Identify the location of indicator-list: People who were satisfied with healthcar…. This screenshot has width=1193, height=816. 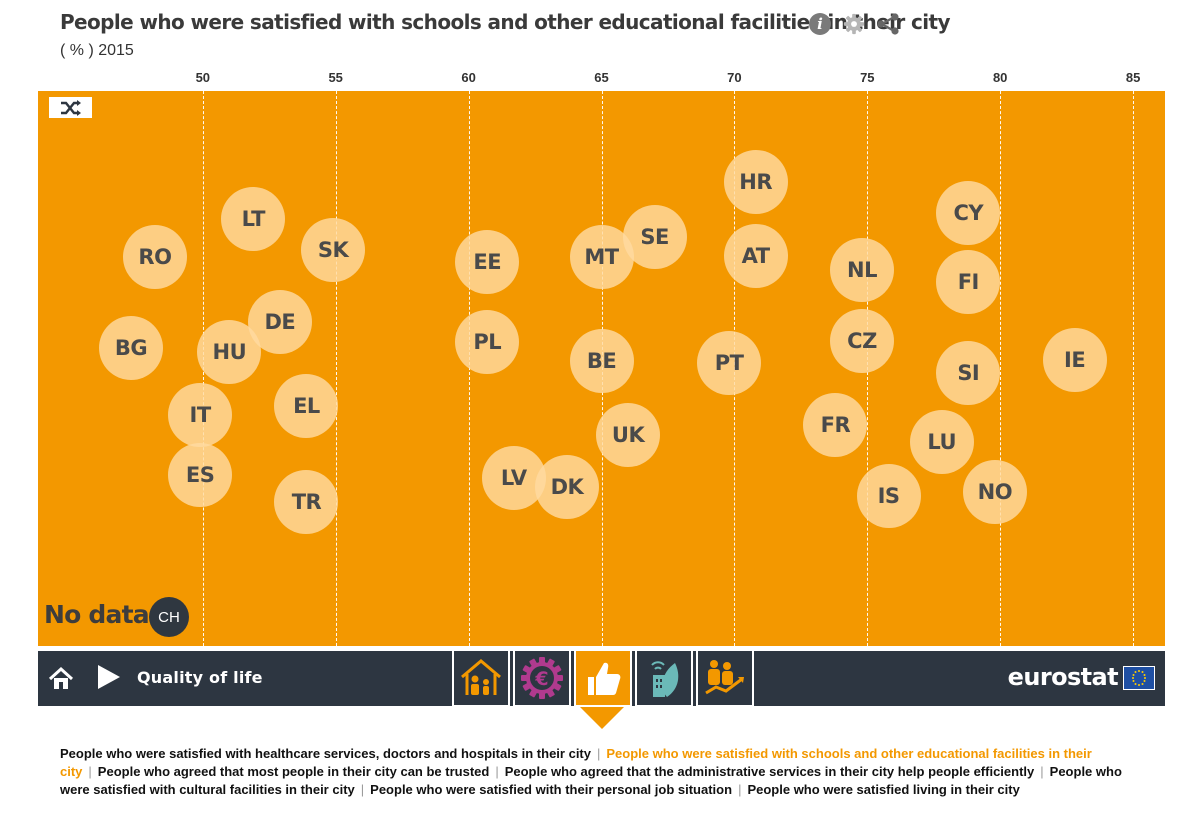
(597, 772).